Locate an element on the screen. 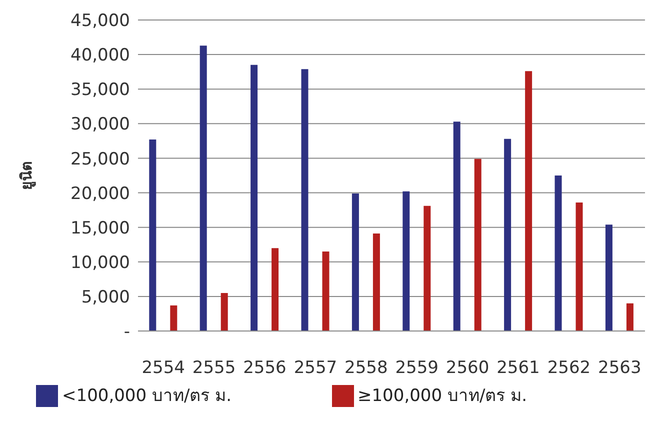 This screenshot has width=663, height=443. x-tick-label: 2554 is located at coordinates (163, 368).